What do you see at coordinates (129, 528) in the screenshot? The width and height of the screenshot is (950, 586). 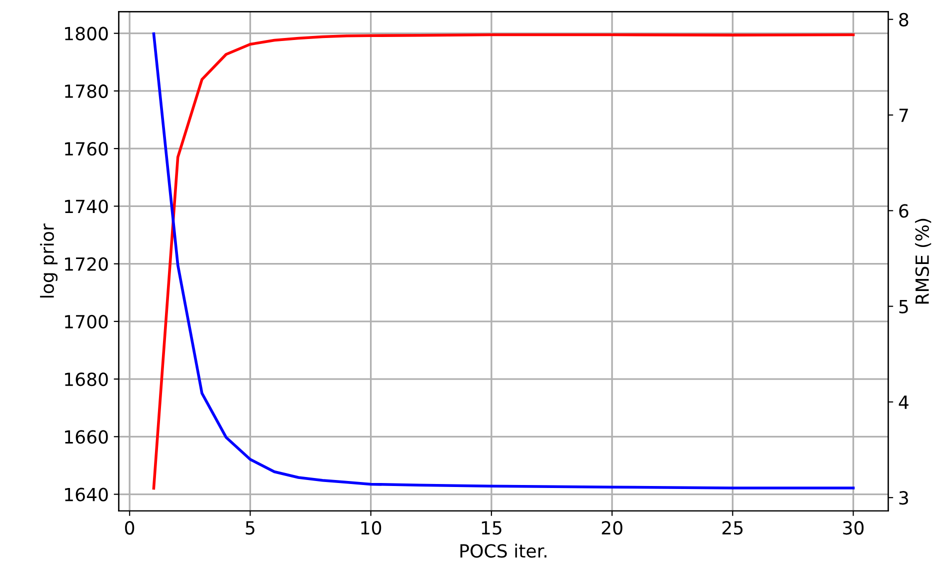 I see `x-tick-label: 0` at bounding box center [129, 528].